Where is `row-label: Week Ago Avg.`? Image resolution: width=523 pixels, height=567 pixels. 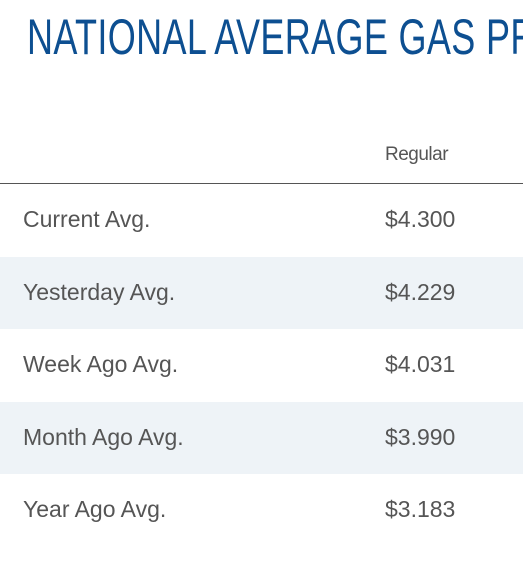
row-label: Week Ago Avg. is located at coordinates (101, 364).